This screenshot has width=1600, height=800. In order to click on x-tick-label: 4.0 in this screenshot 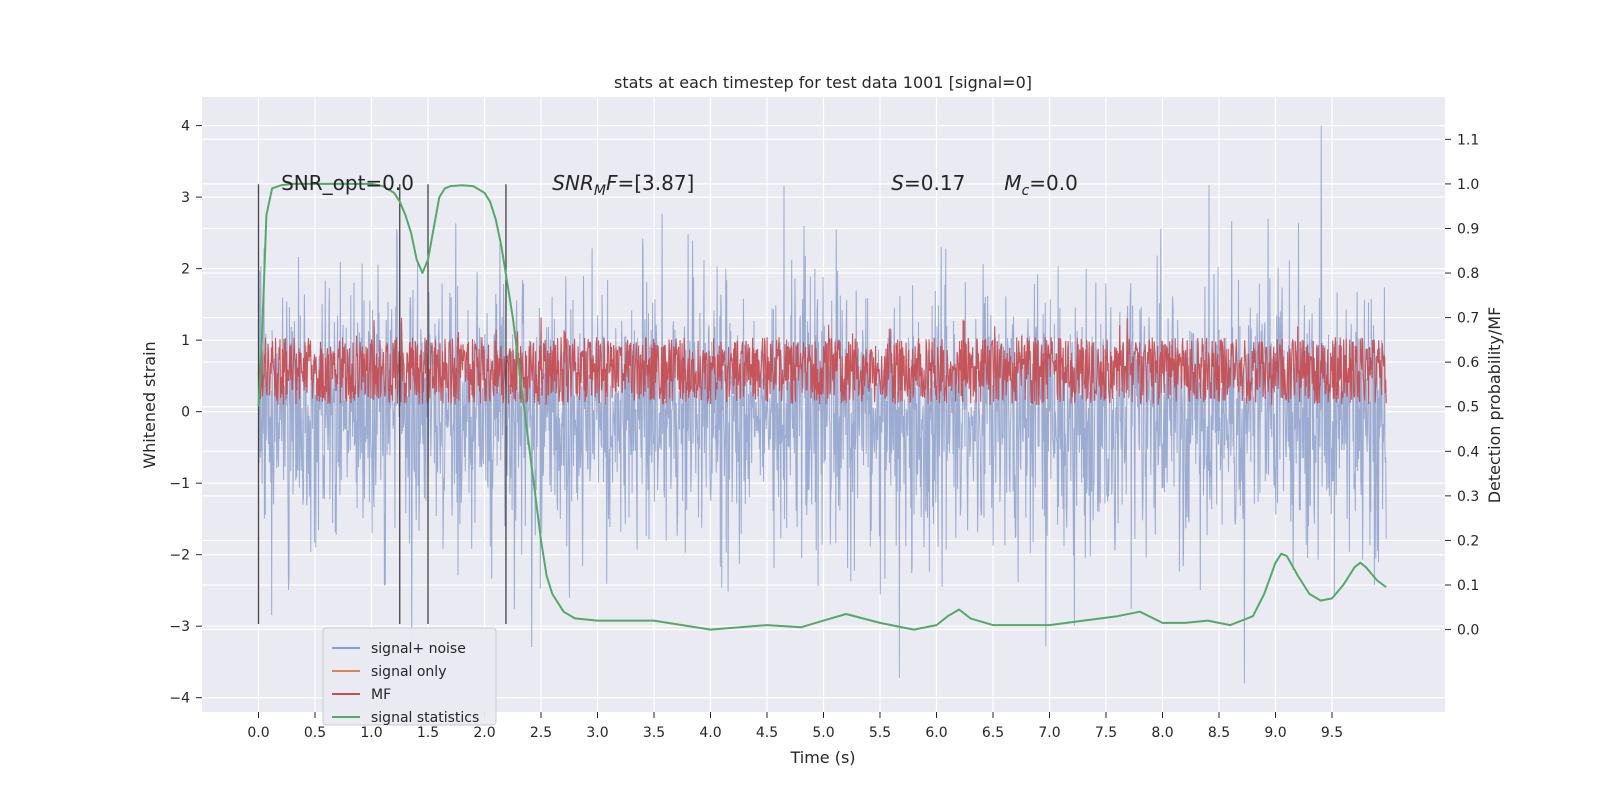, I will do `click(710, 733)`.